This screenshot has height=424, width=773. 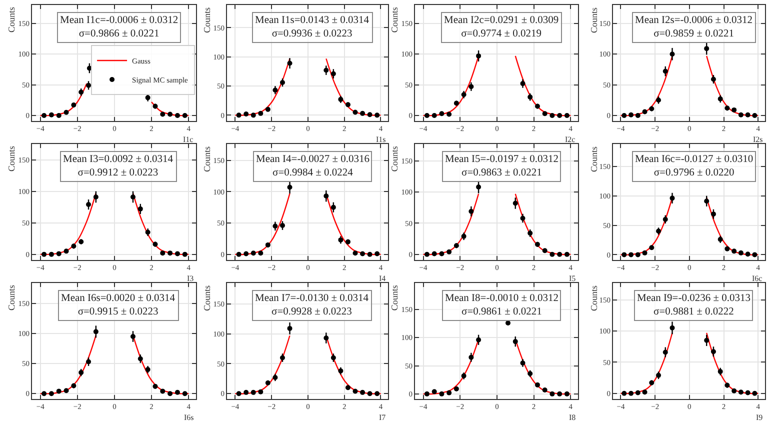 I want to click on x-axis-title: I5, so click(x=572, y=278).